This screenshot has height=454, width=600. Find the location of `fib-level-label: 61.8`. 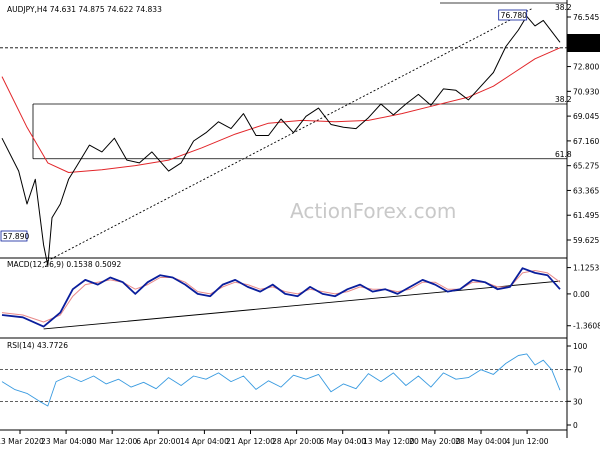

fib-level-label: 61.8 is located at coordinates (563, 154).